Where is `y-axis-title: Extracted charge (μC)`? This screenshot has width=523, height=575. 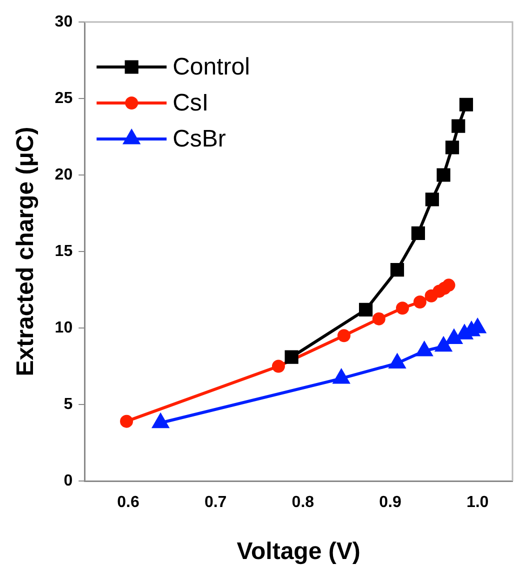
y-axis-title: Extracted charge (μC) is located at coordinates (26, 251).